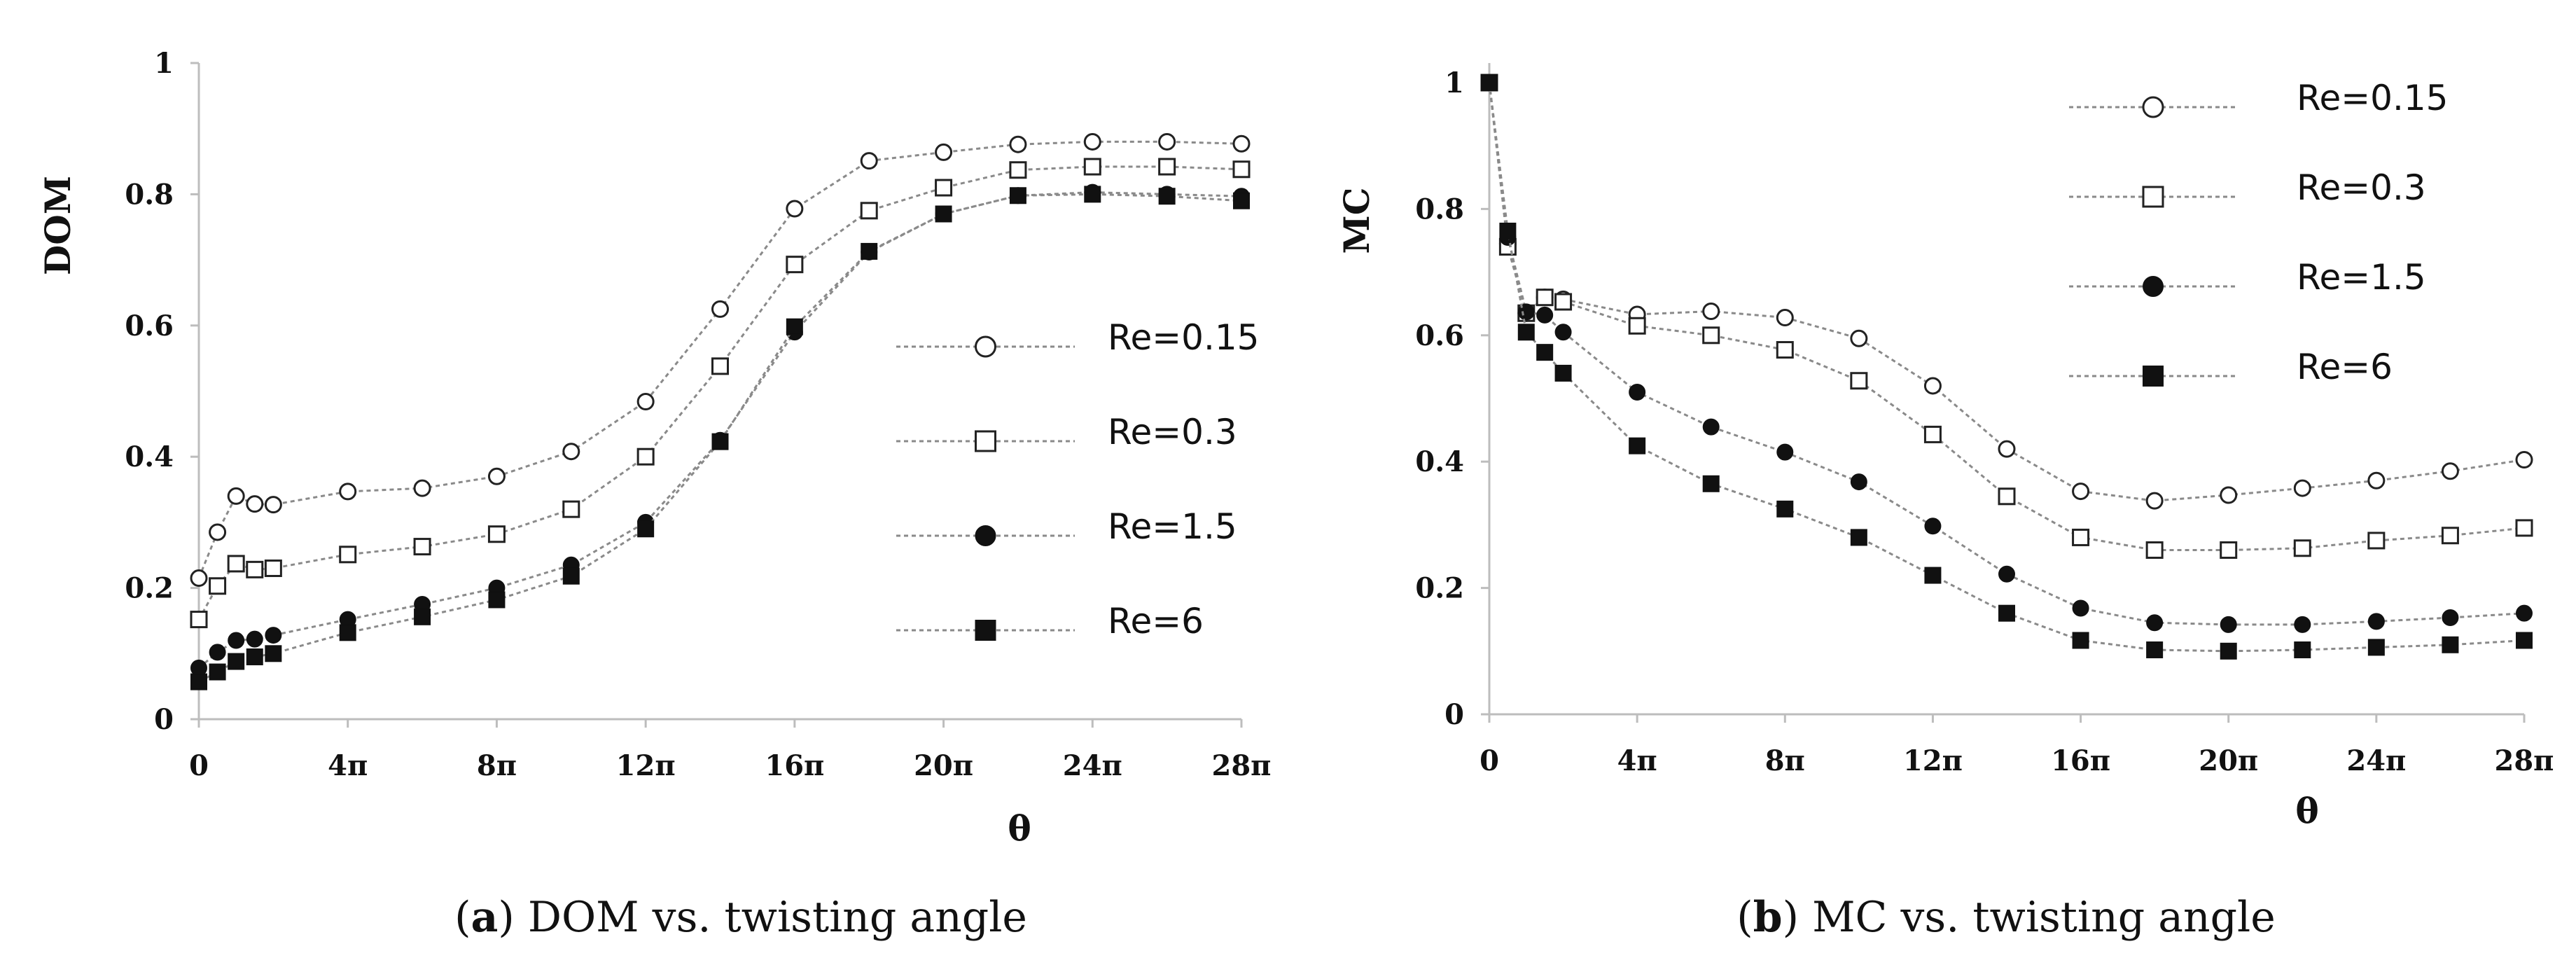 Image resolution: width=2576 pixels, height=958 pixels. What do you see at coordinates (1933, 760) in the screenshot?
I see `x-tick-label: 12π` at bounding box center [1933, 760].